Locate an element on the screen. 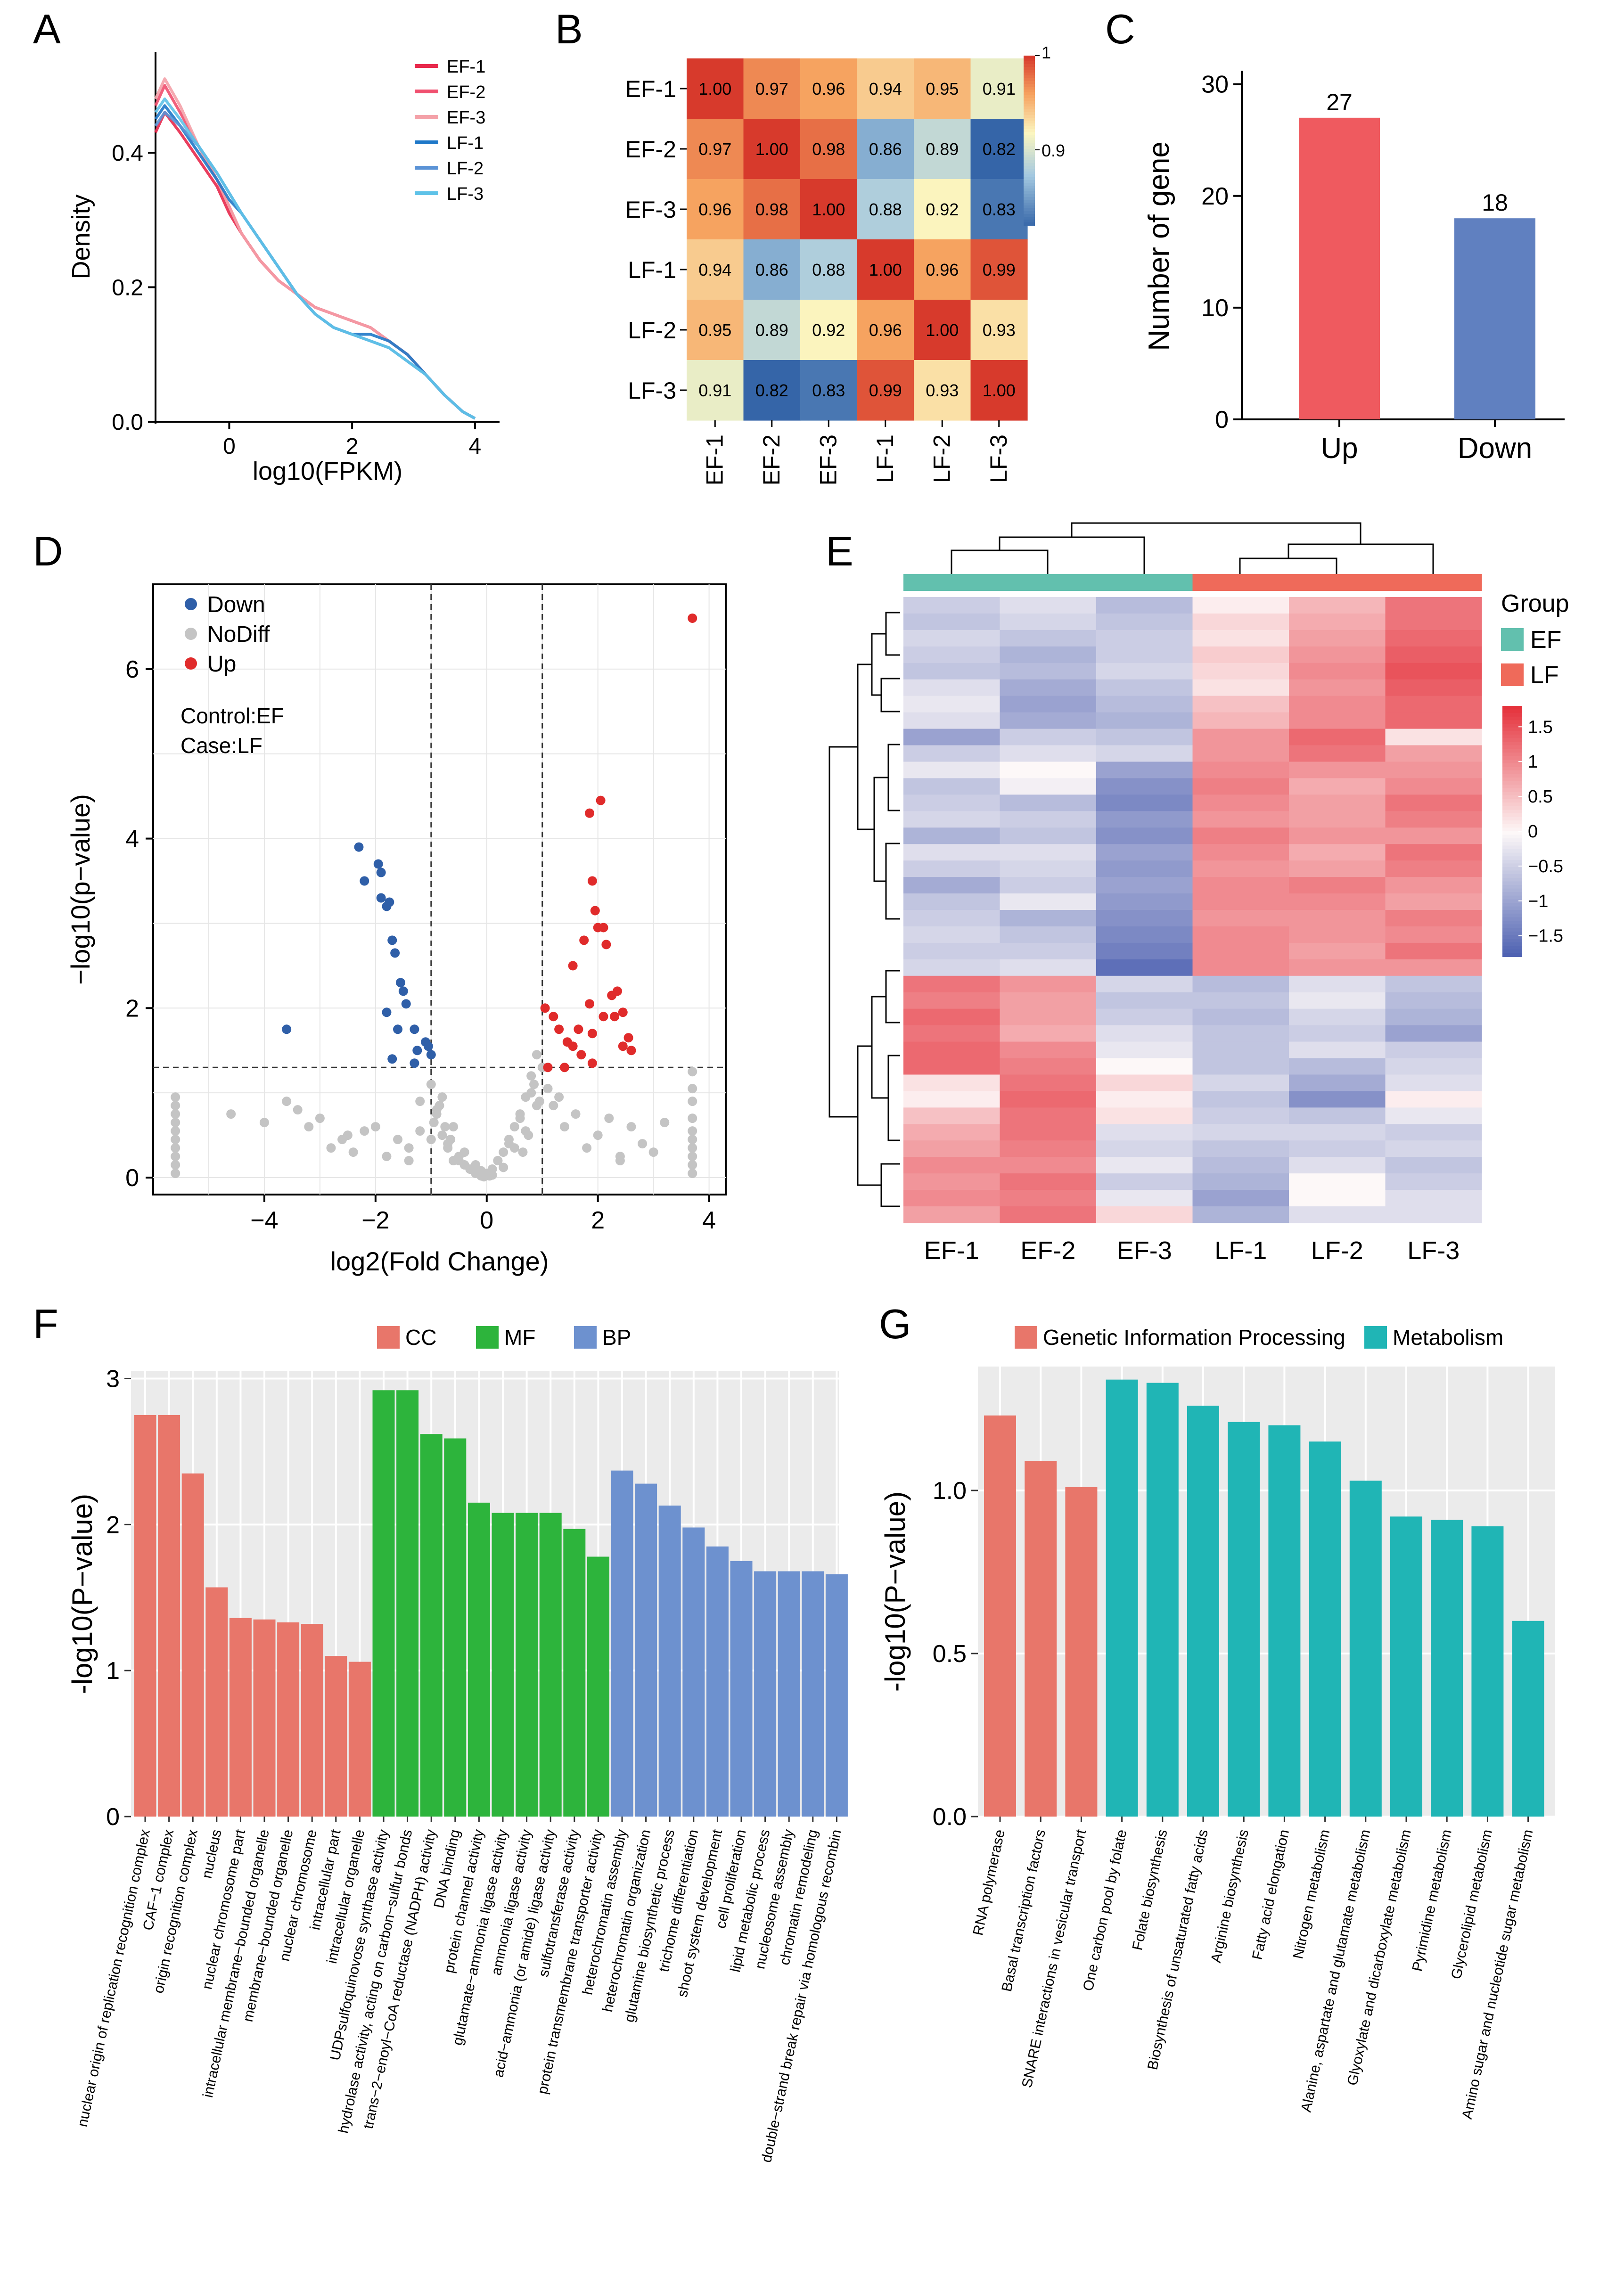 The width and height of the screenshot is (1624, 2276). panel-a-x-tick-label: 0 is located at coordinates (229, 447).